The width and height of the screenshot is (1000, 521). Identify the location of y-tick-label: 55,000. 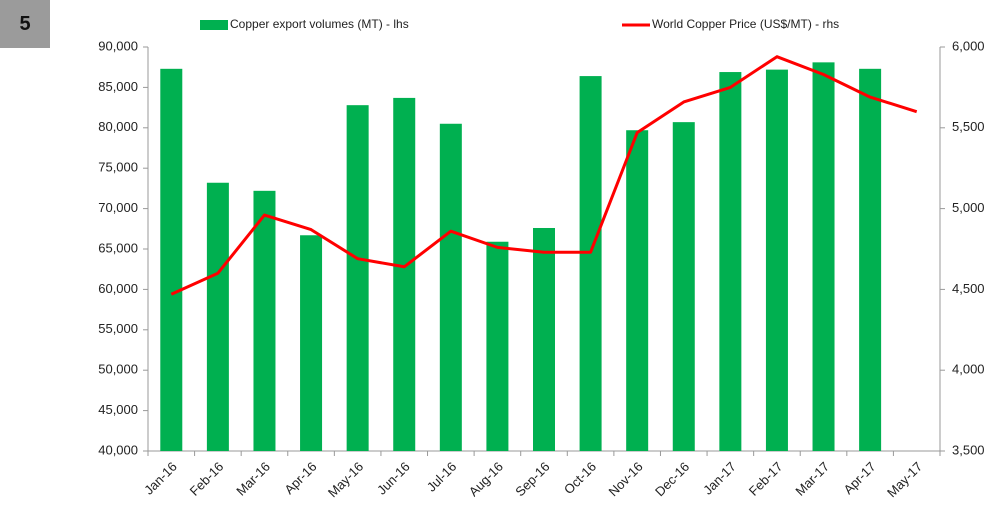
(118, 328).